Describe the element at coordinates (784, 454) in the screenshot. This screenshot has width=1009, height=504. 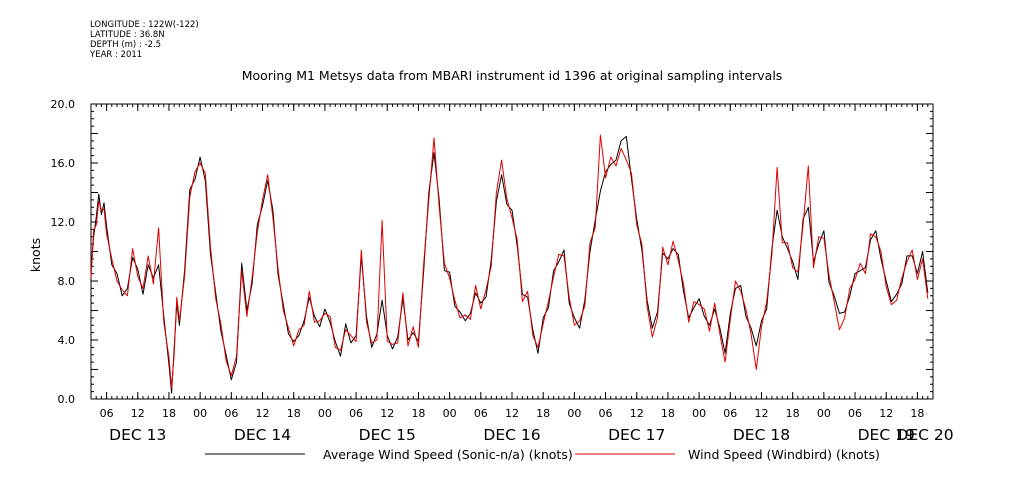
I see `legend-label-windbird: Wind Speed (Windbird) (knots)` at that location.